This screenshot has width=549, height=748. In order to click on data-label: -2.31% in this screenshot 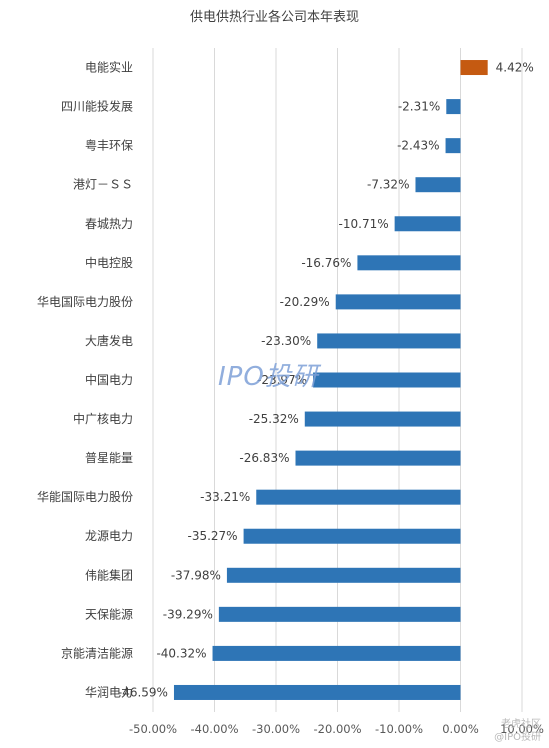, I will do `click(419, 107)`.